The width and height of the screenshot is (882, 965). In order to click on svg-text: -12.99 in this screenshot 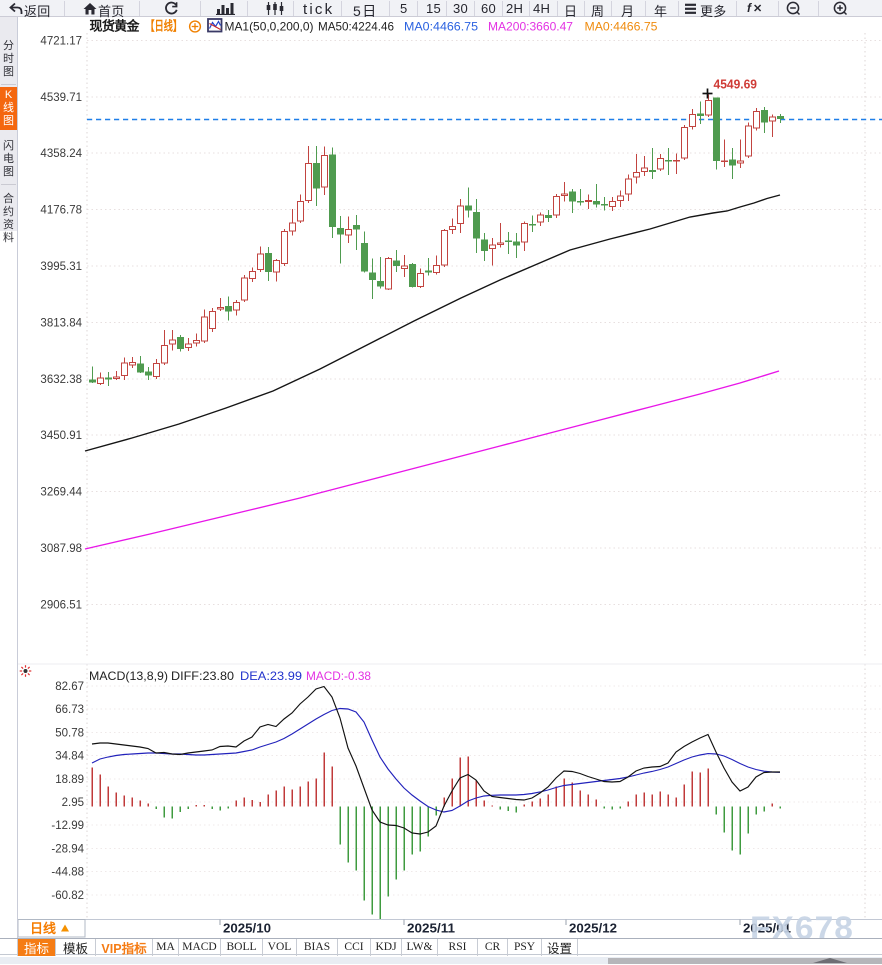, I will do `click(67, 826)`.